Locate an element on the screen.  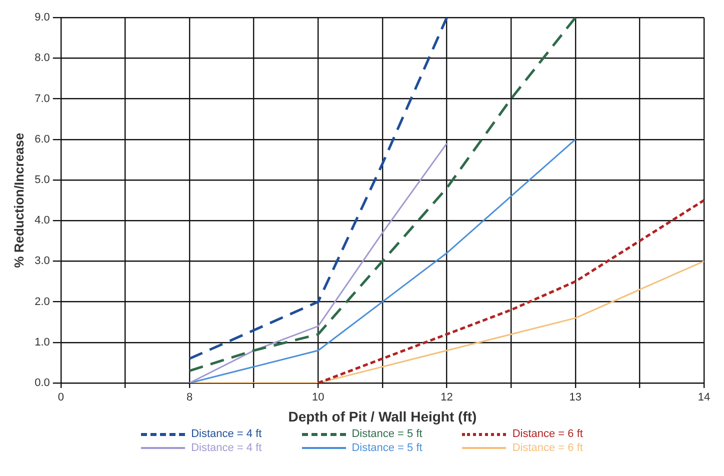
y-tick-label: 7.0 is located at coordinates (42, 98).